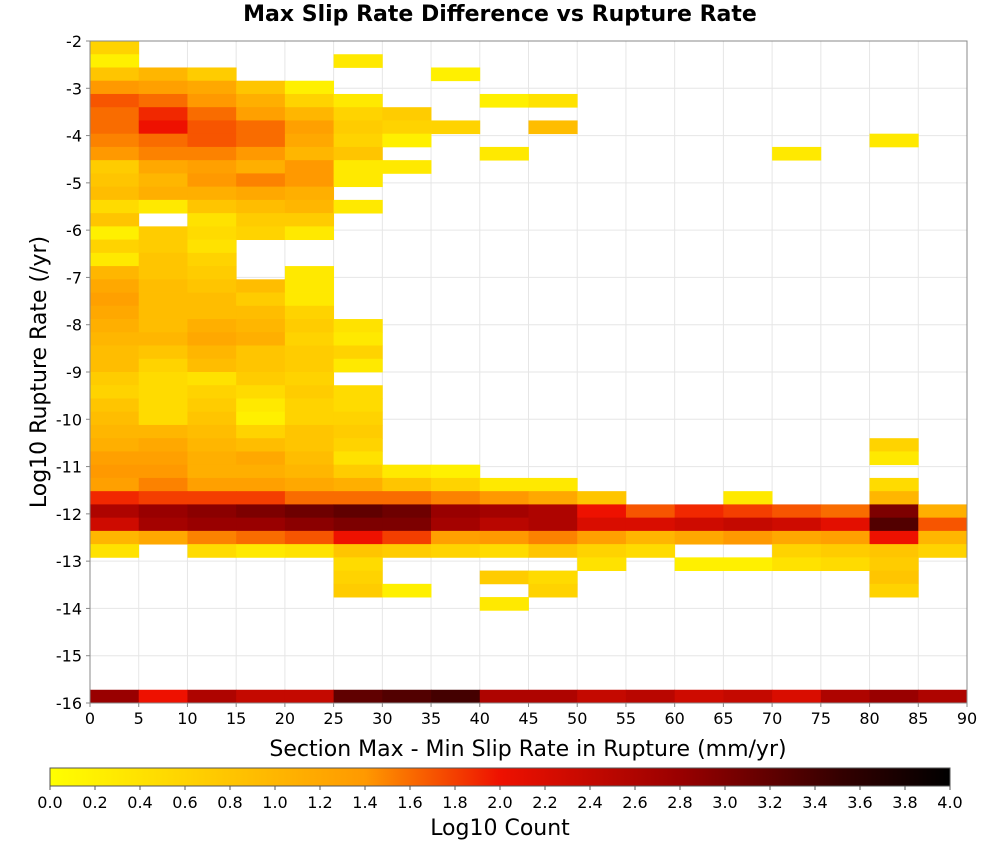 This screenshot has height=850, width=1000. Describe the element at coordinates (949, 802) in the screenshot. I see `colorbar-tick-label: 4.0` at that location.